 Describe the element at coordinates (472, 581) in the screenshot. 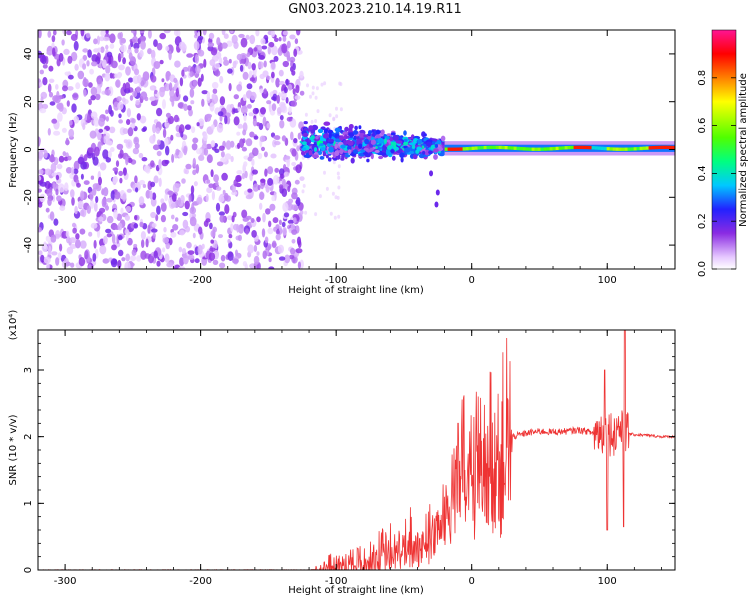

I see `x-tick-label: 0` at that location.